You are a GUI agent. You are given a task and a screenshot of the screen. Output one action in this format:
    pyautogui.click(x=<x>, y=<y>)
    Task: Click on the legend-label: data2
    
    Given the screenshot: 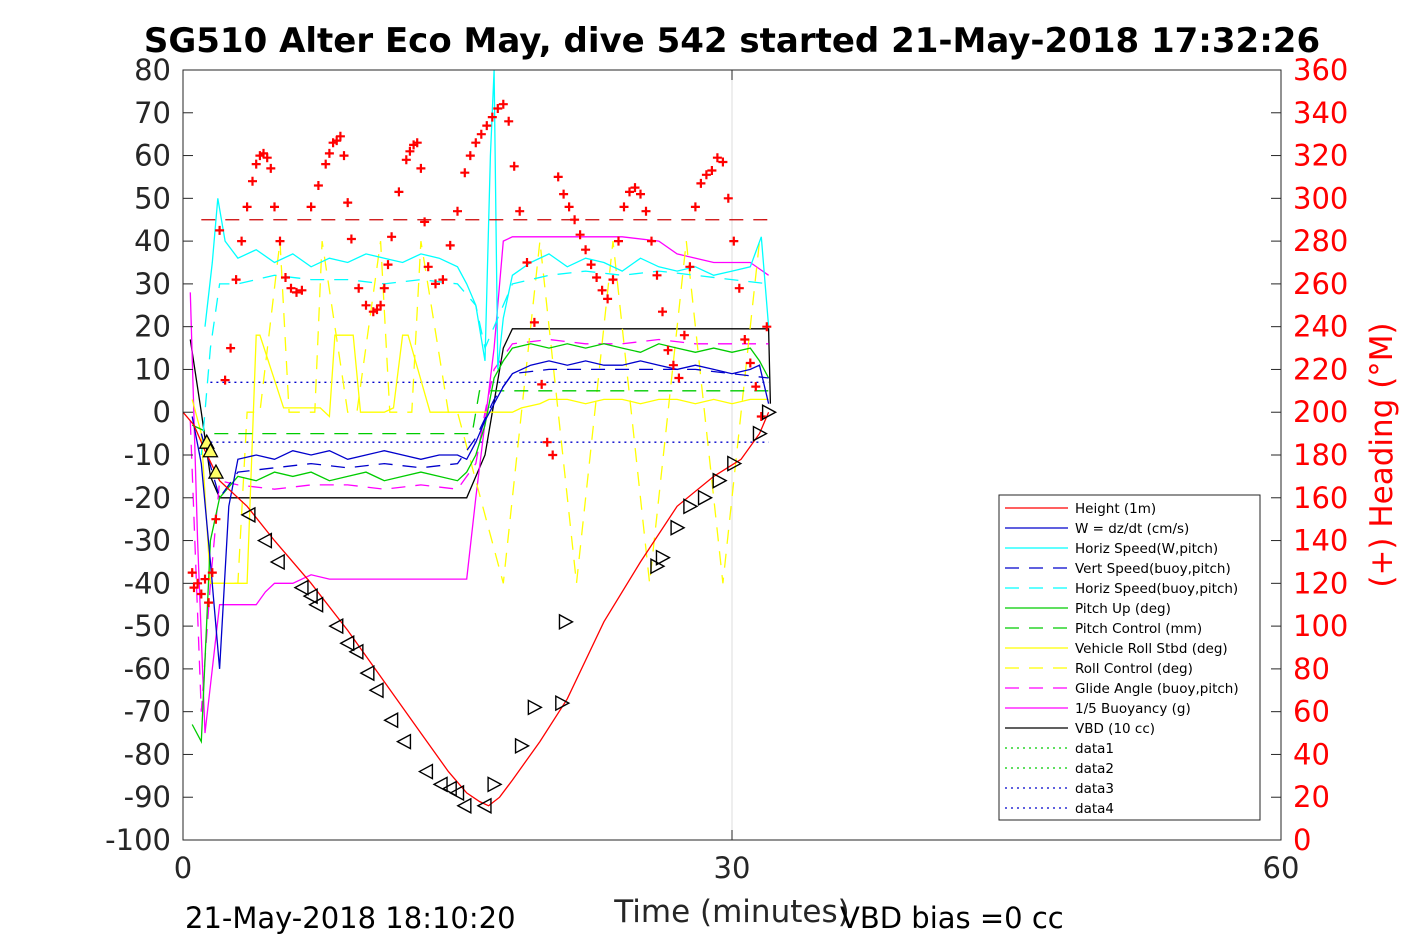 What is the action you would take?
    pyautogui.click(x=1094, y=769)
    